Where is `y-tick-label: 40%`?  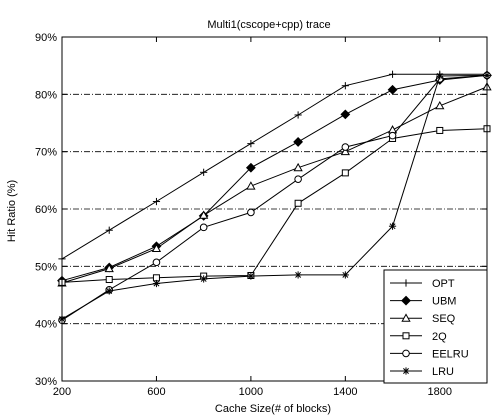
y-tick-label: 40% is located at coordinates (46, 325).